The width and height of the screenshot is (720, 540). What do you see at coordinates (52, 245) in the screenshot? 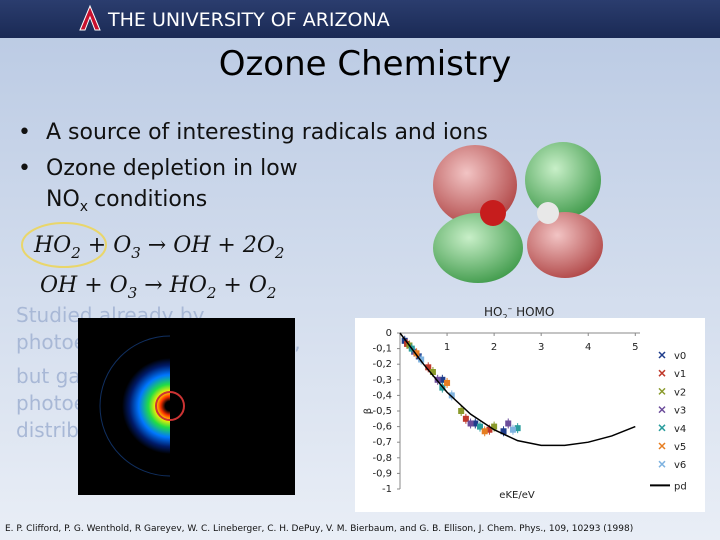
I see `equation-part: HO` at bounding box center [52, 245].